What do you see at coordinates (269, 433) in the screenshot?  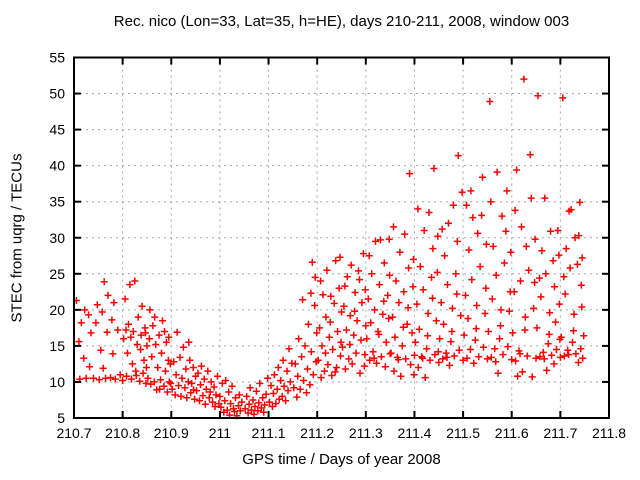 I see `svg-text: 211.1` at bounding box center [269, 433].